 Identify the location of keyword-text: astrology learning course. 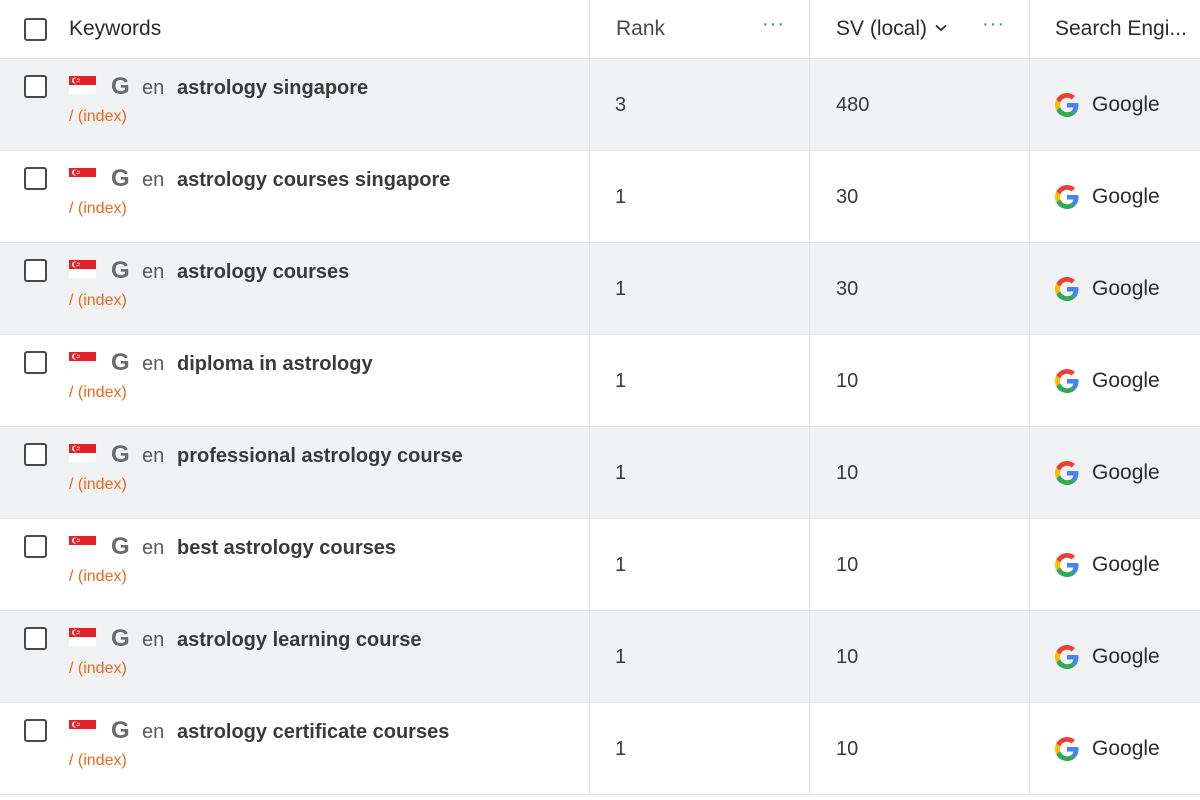
(299, 640).